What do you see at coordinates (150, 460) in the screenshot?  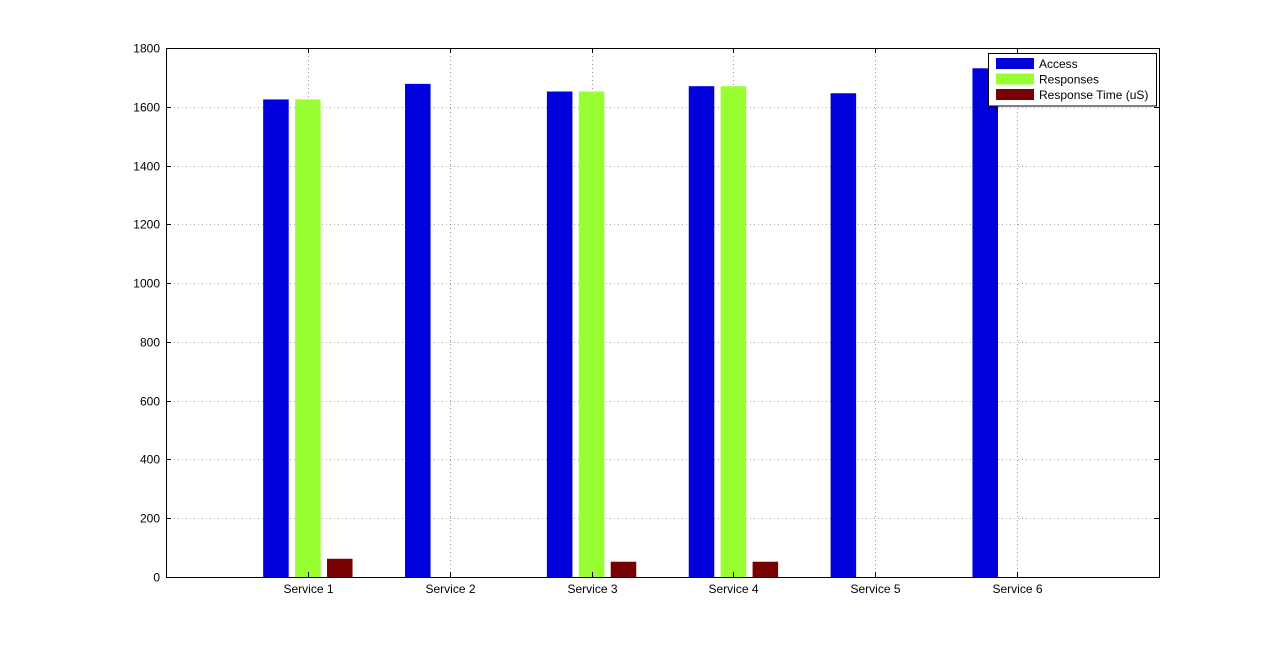 I see `y-tick-label: 400` at bounding box center [150, 460].